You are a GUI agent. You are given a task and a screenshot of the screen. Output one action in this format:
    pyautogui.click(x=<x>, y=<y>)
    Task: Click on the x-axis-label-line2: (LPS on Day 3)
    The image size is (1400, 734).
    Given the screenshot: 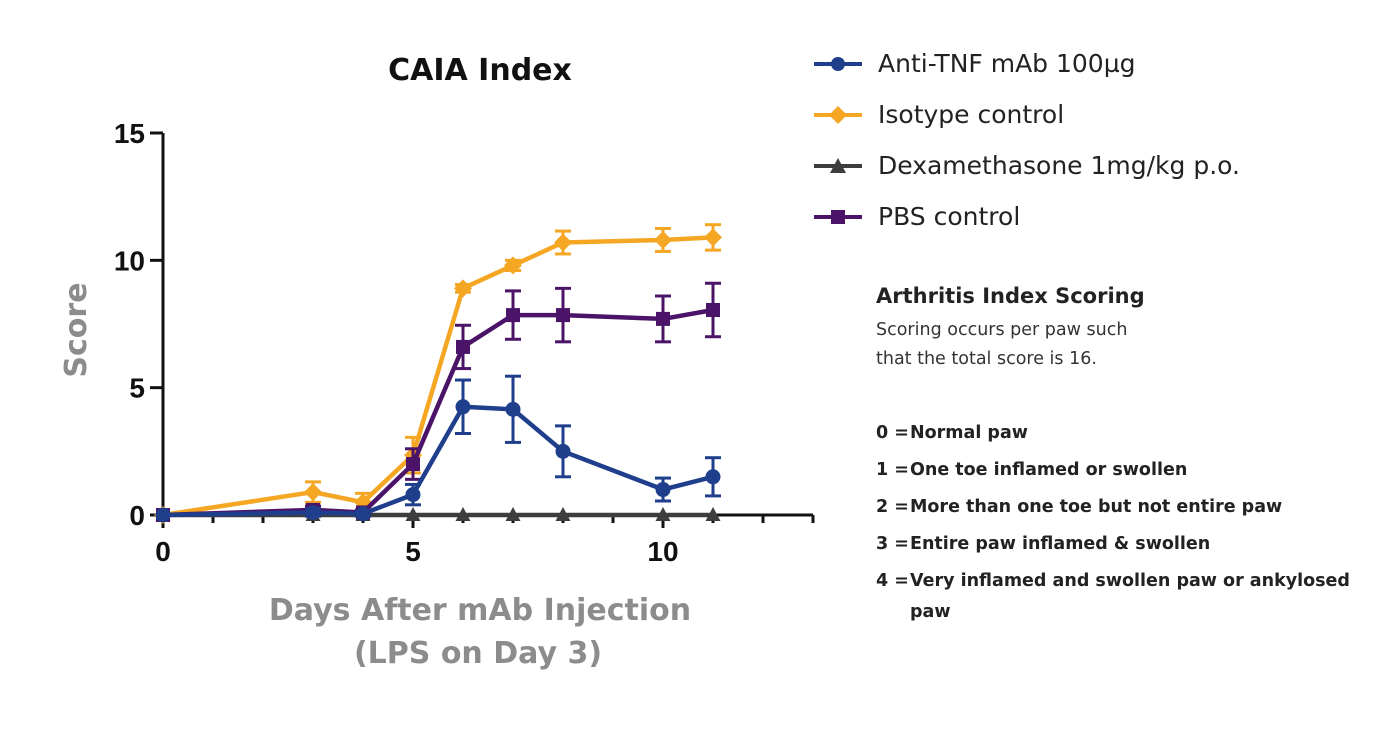 What is the action you would take?
    pyautogui.click(x=478, y=653)
    